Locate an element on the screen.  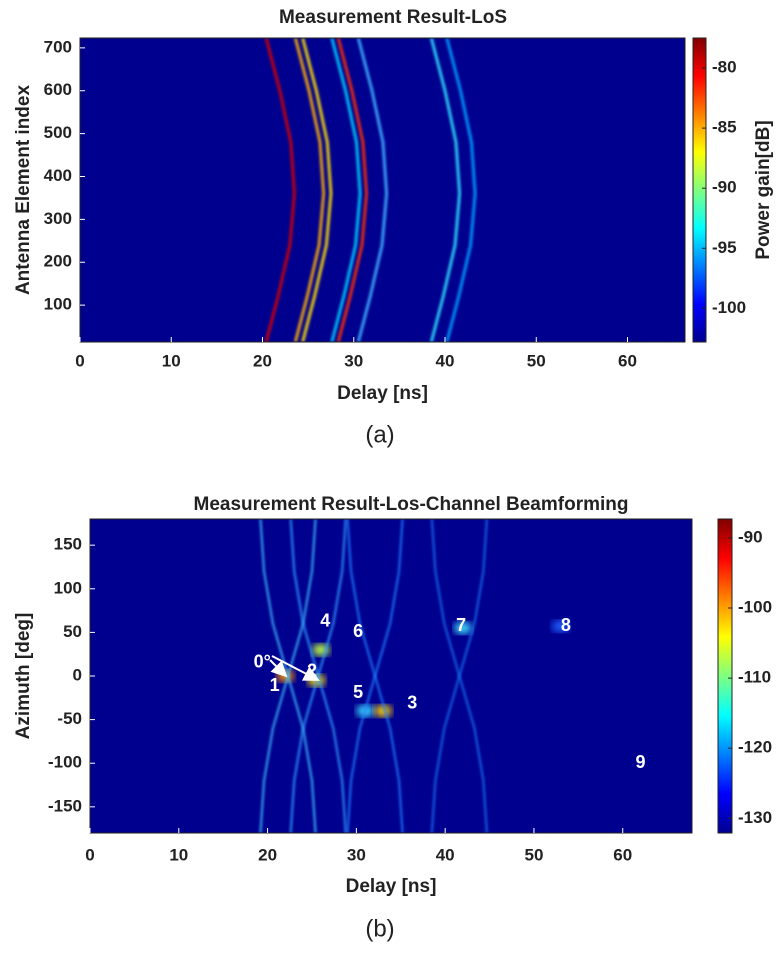
y-tick-label: -100 is located at coordinates (65, 762).